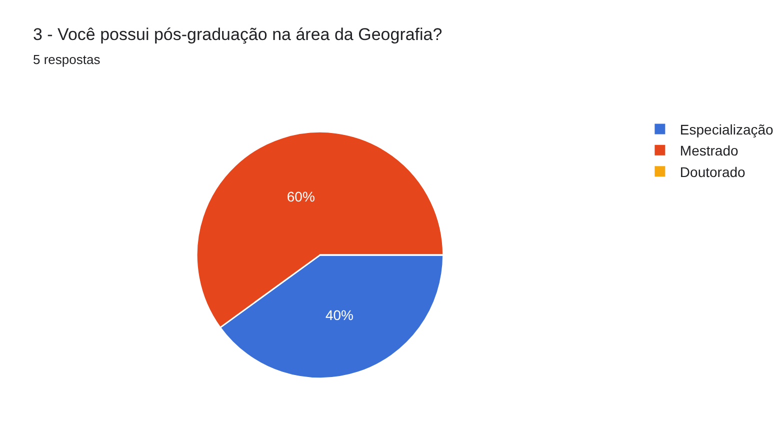  I want to click on legend-label: Doutorado, so click(713, 172).